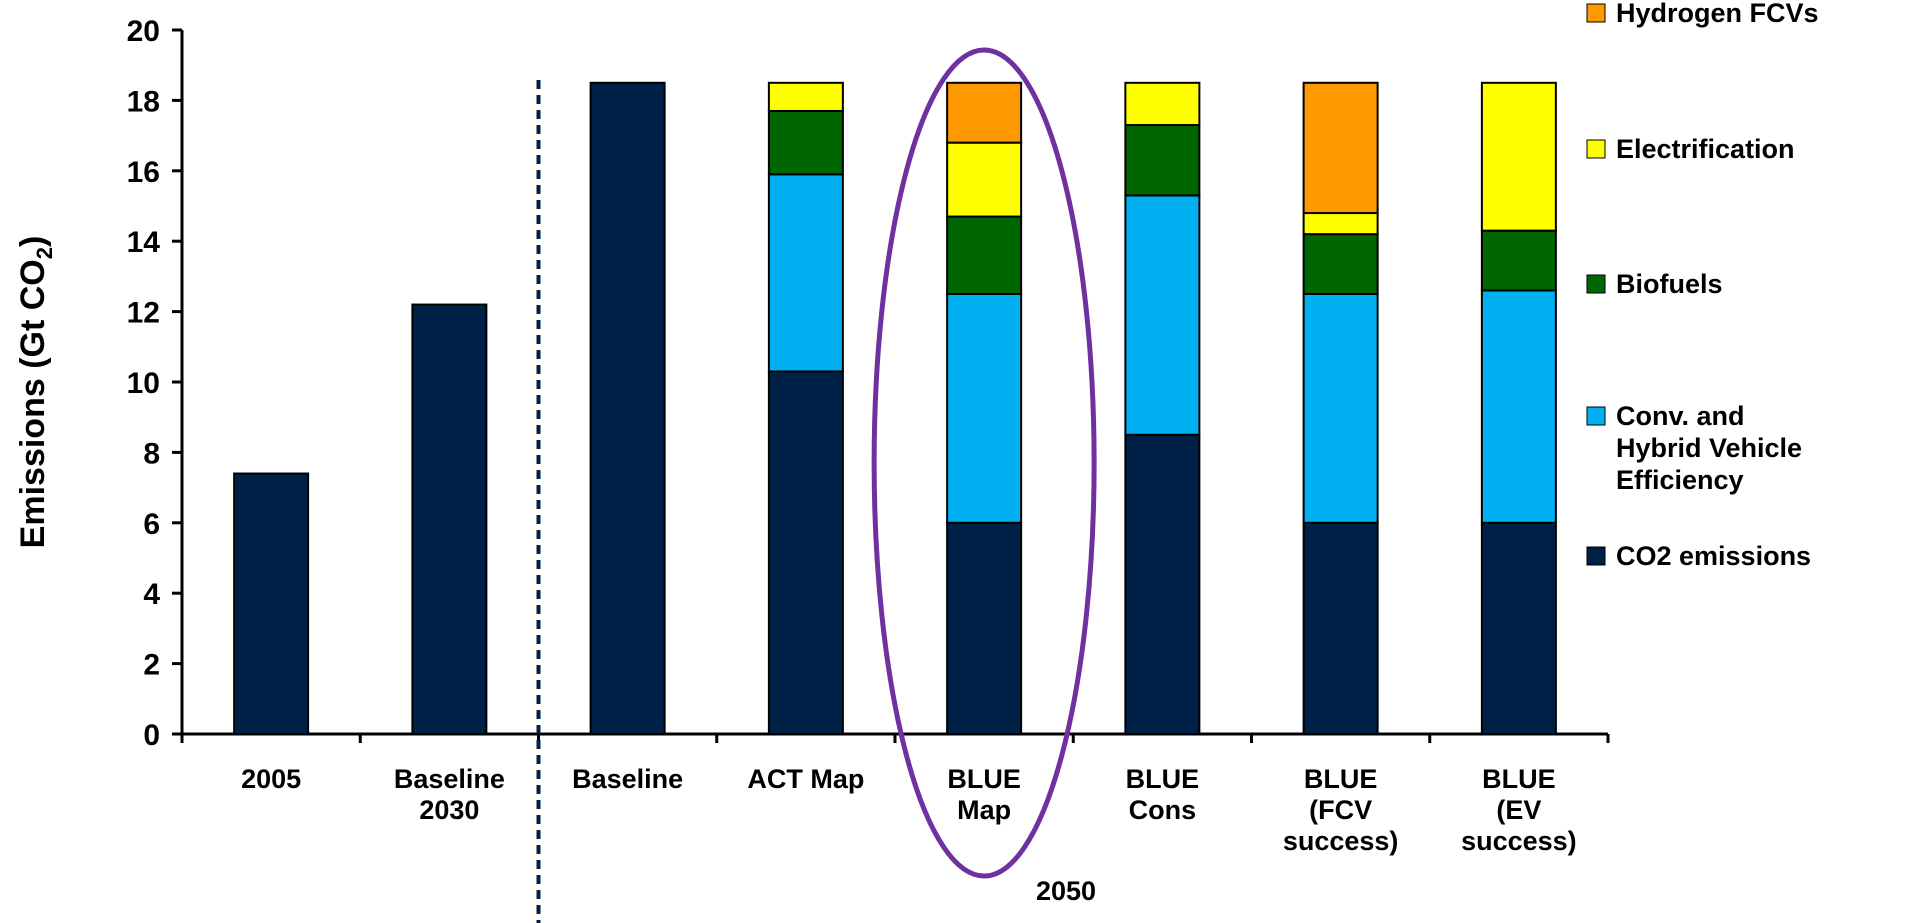 The image size is (1914, 923). I want to click on group-label-2050: 2050, so click(1066, 891).